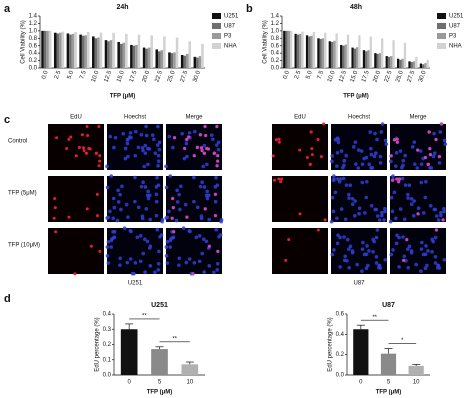  What do you see at coordinates (216, 36) in the screenshot?
I see `legend-swatch` at bounding box center [216, 36].